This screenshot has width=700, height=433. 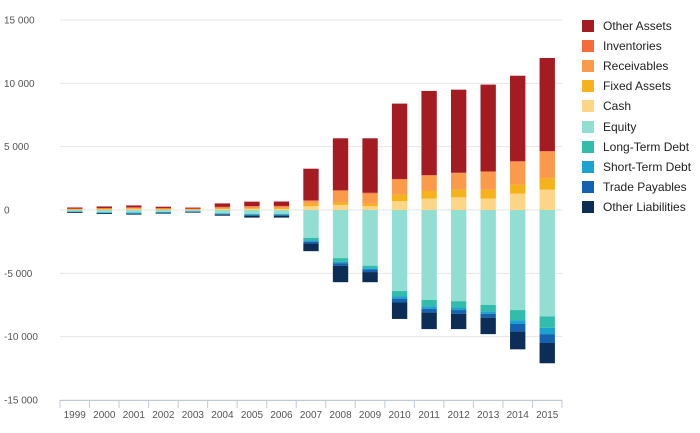 What do you see at coordinates (547, 415) in the screenshot?
I see `x-tick-label: 2015` at bounding box center [547, 415].